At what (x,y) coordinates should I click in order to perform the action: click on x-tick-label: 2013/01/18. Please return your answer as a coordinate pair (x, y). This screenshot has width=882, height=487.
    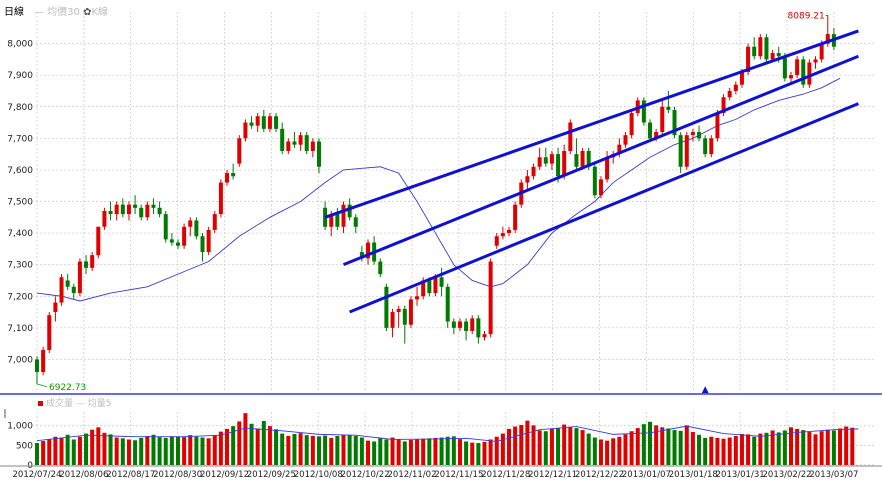
    Looking at the image, I should click on (693, 475).